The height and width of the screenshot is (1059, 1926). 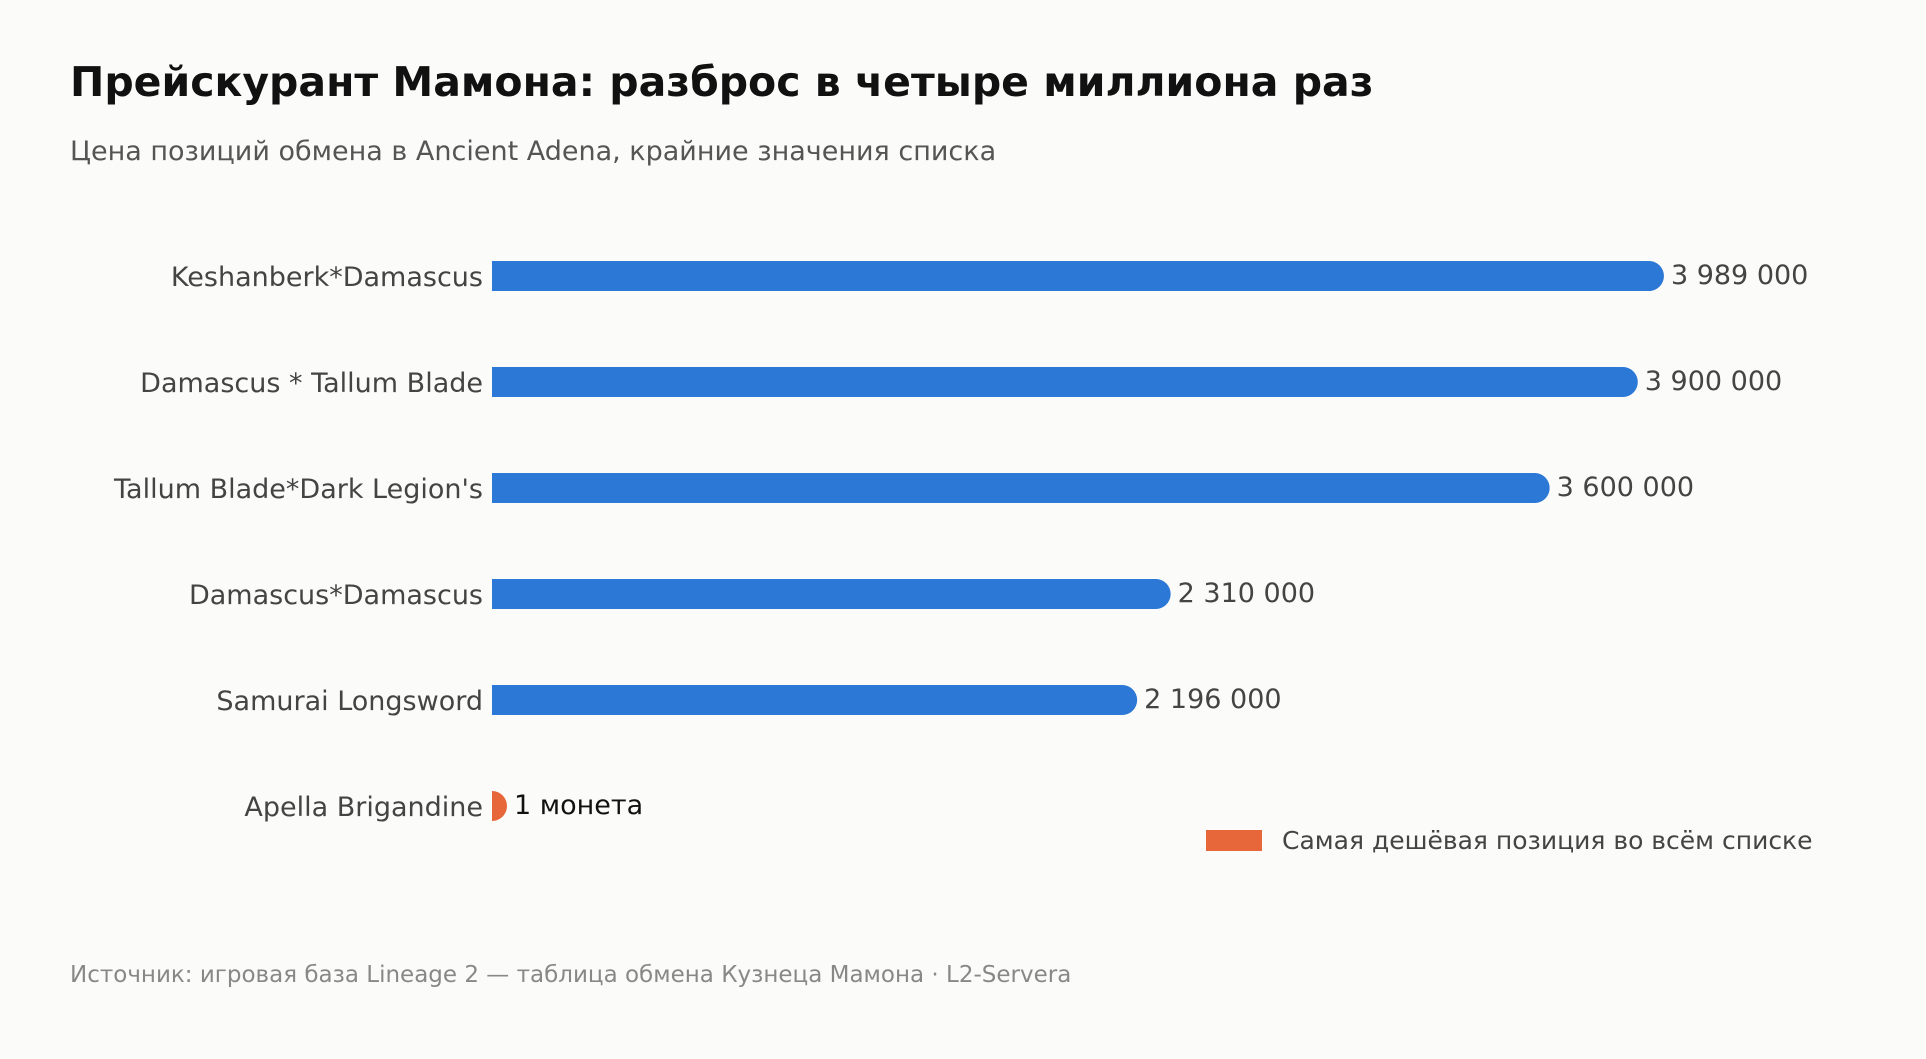 I want to click on bar-highlight, so click(x=499, y=806).